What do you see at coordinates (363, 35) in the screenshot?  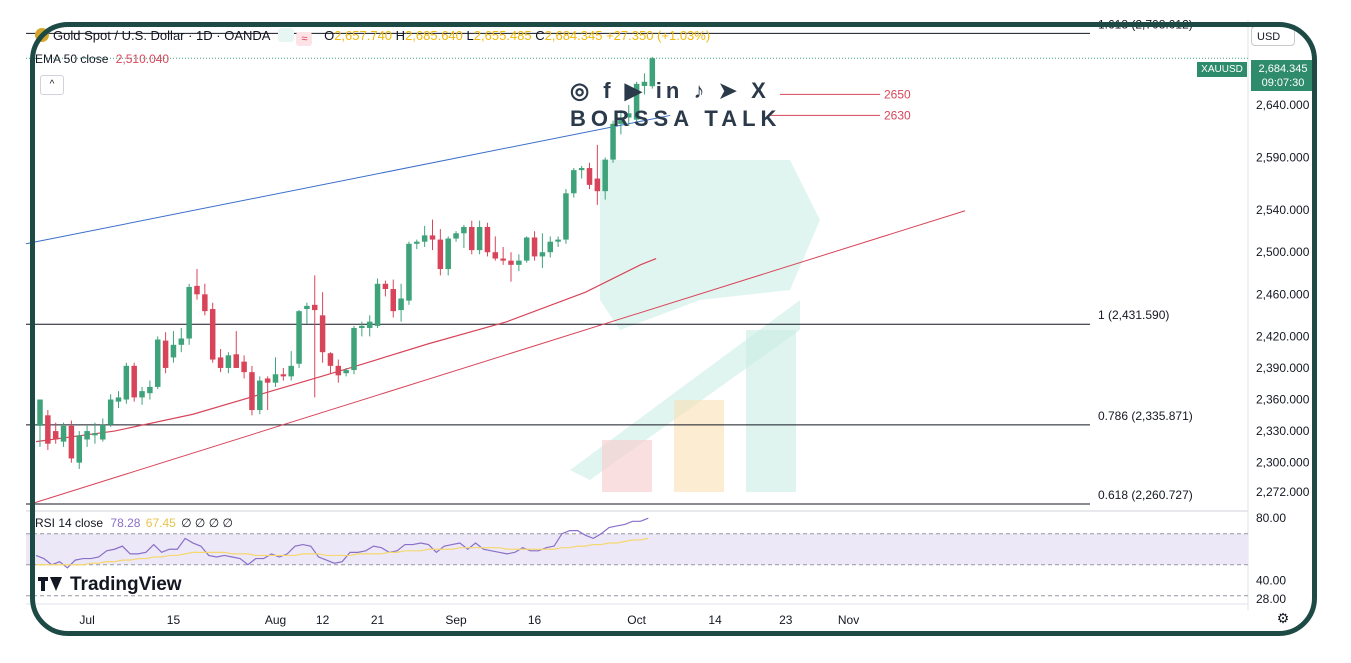 I see `ohlc-open-value: 2,657.740` at bounding box center [363, 35].